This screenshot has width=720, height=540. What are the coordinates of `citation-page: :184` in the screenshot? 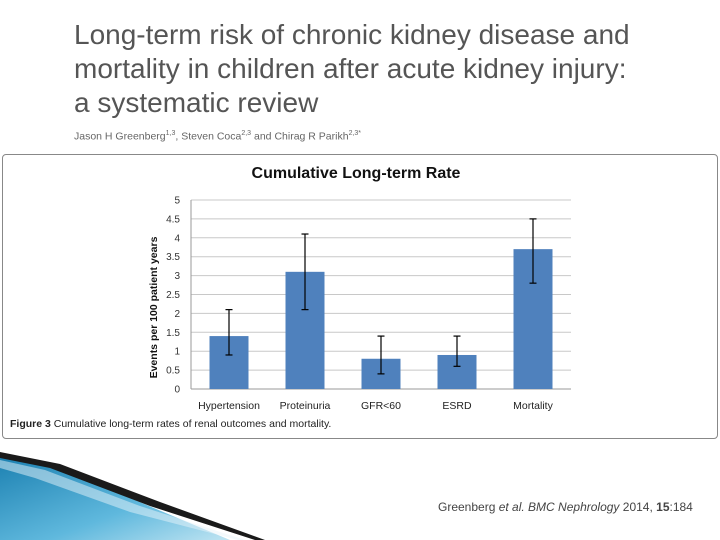 It's located at (681, 507).